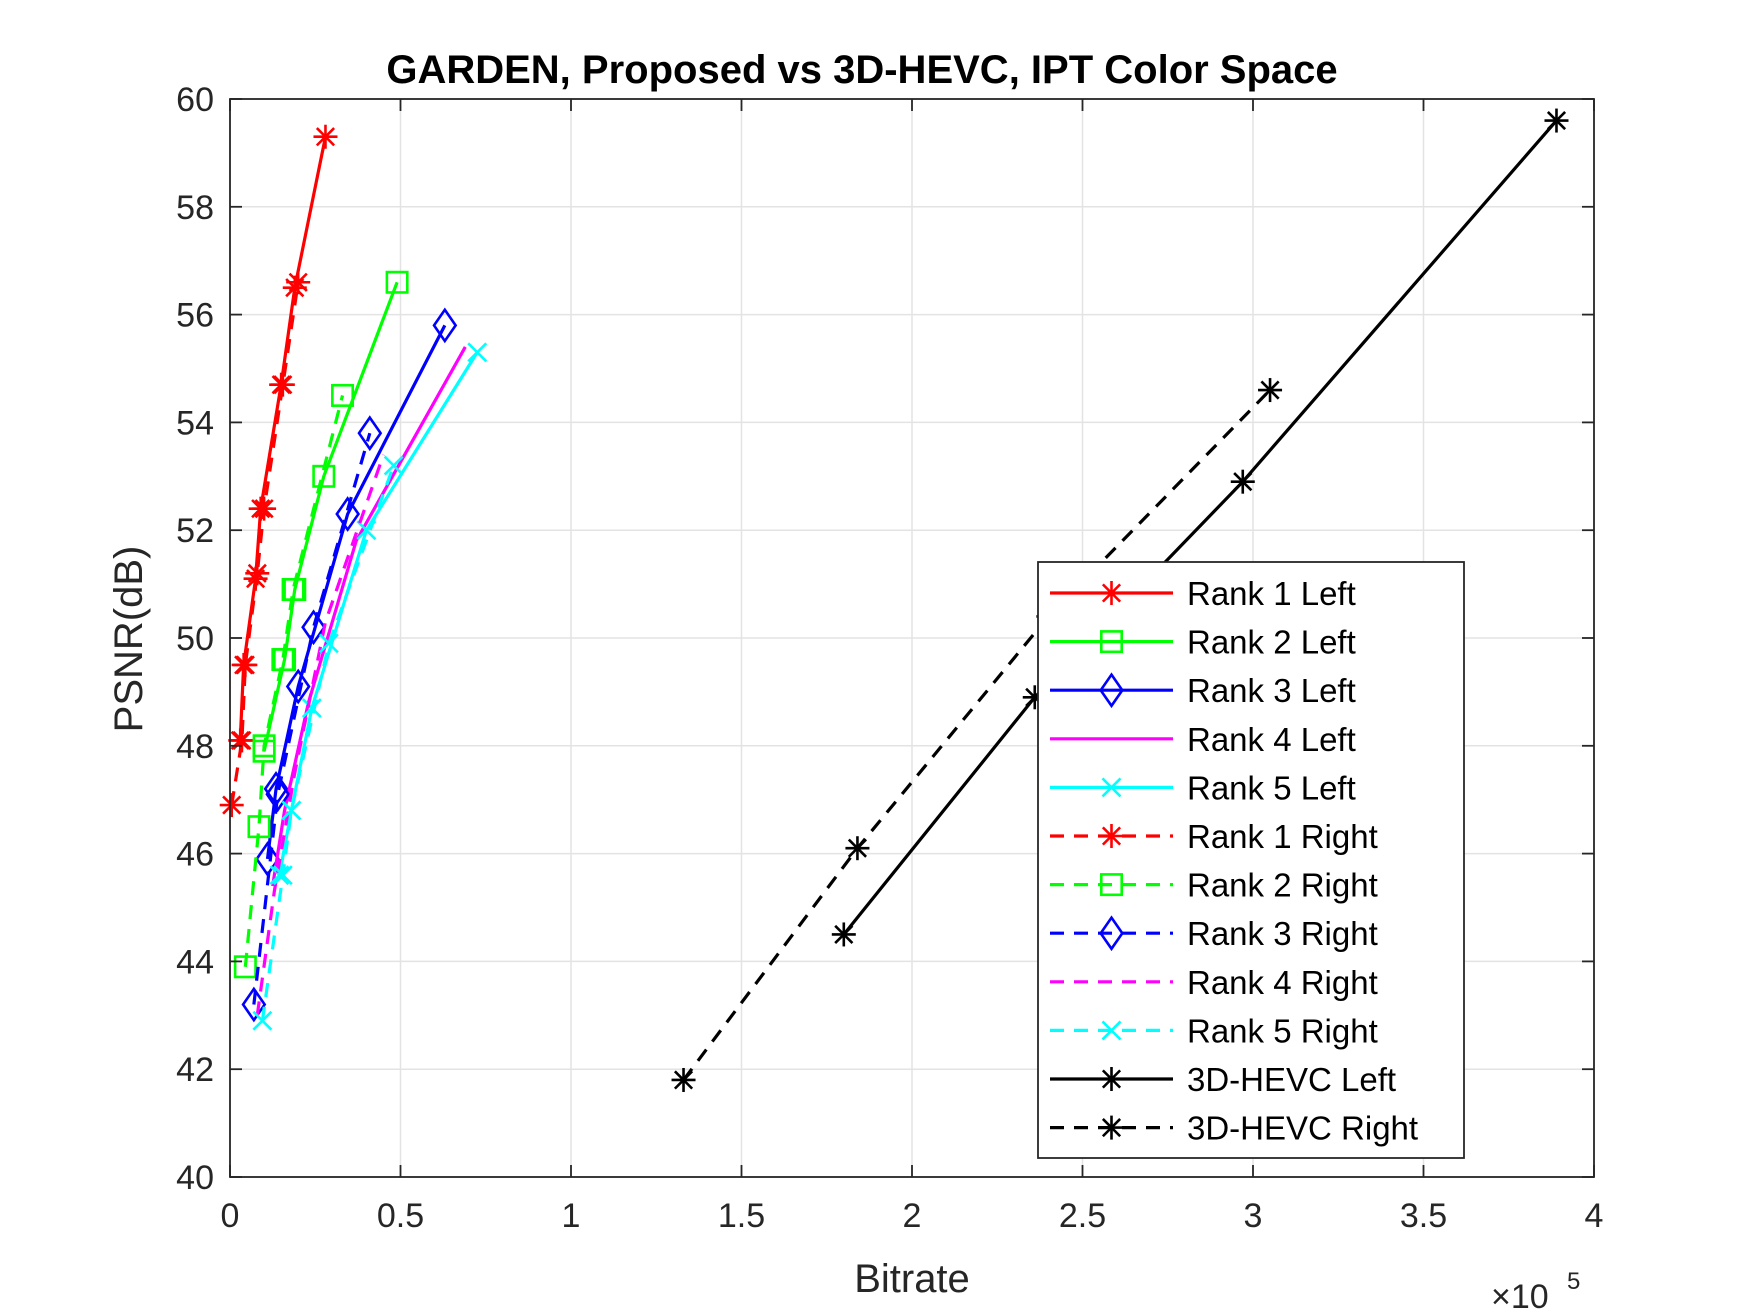 Image resolution: width=1750 pixels, height=1313 pixels. Describe the element at coordinates (571, 1216) in the screenshot. I see `x-tick-label: 1` at that location.